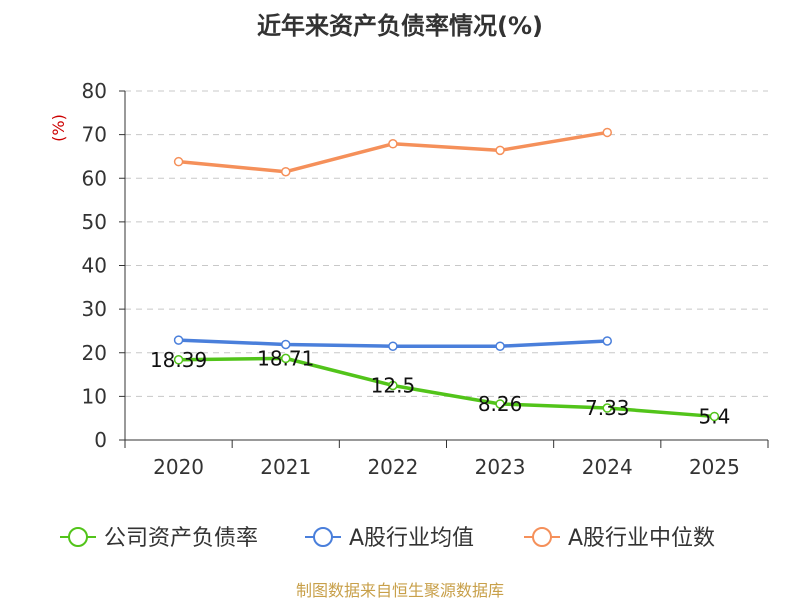 The image size is (800, 600). Describe the element at coordinates (178, 467) in the screenshot. I see `x-tick-label-2020: 2020` at that location.